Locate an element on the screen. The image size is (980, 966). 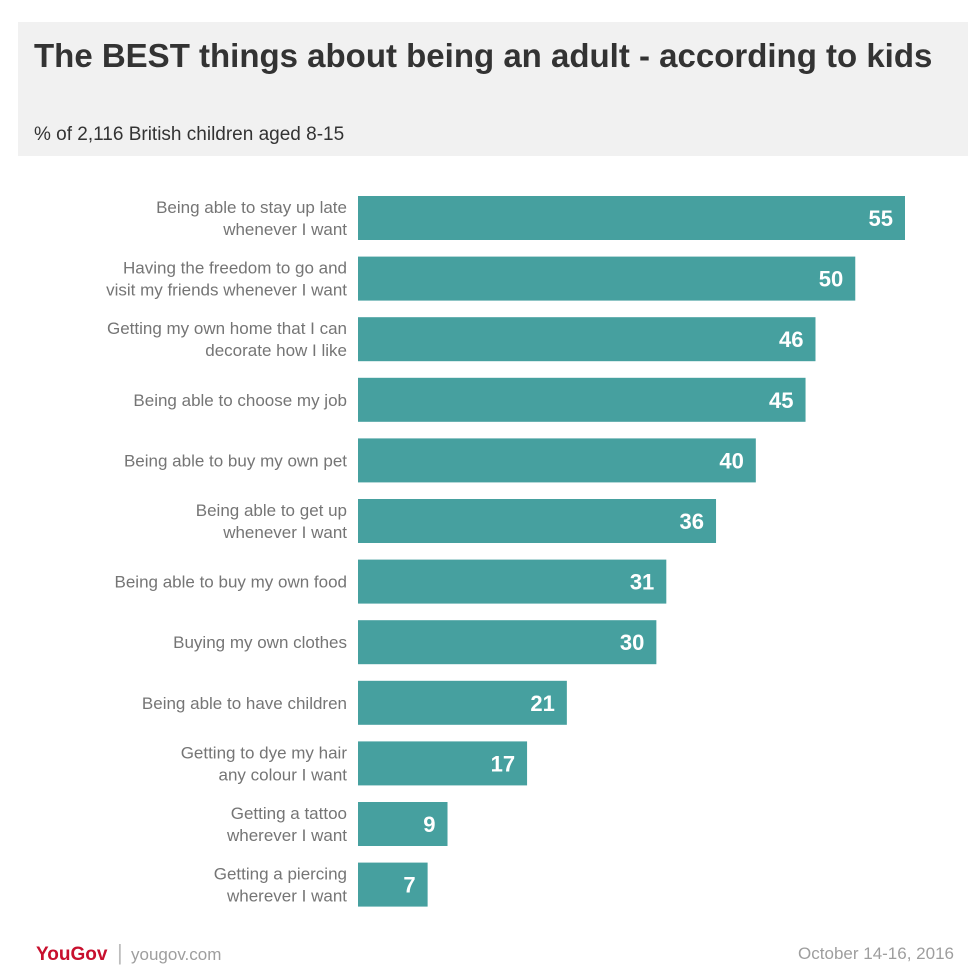
bar-value-label: 9 is located at coordinates (429, 824).